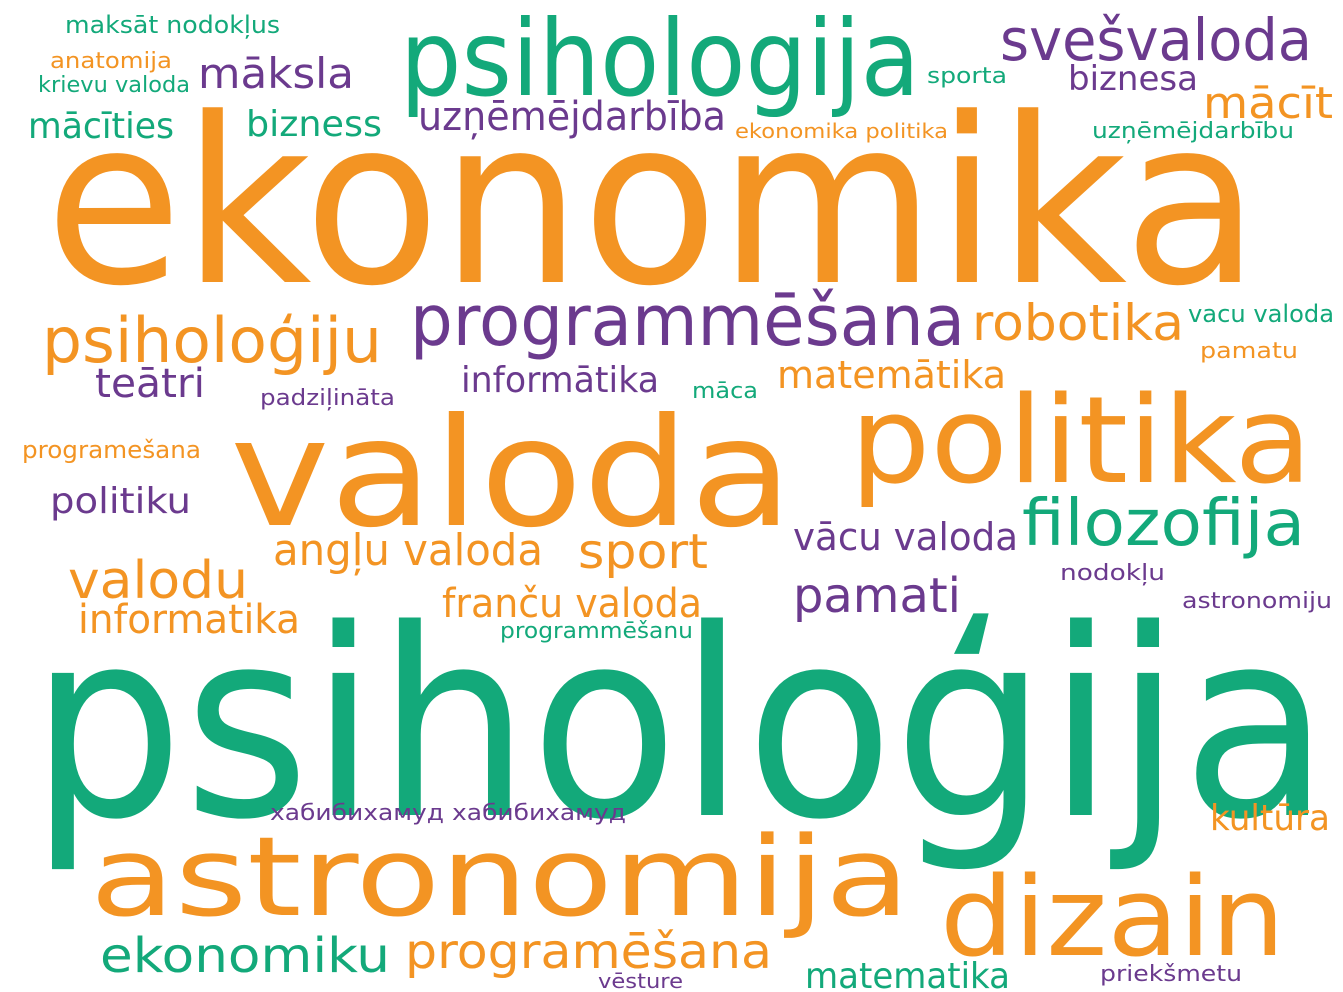 This screenshot has height=992, width=1343. I want to click on word: uzņēmējdarbība, so click(572, 117).